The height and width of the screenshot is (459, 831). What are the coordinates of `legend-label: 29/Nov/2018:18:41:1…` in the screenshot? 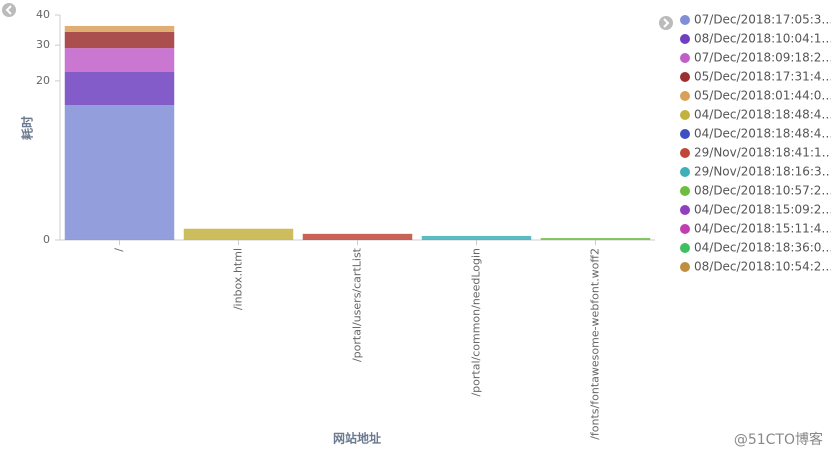 It's located at (762, 153).